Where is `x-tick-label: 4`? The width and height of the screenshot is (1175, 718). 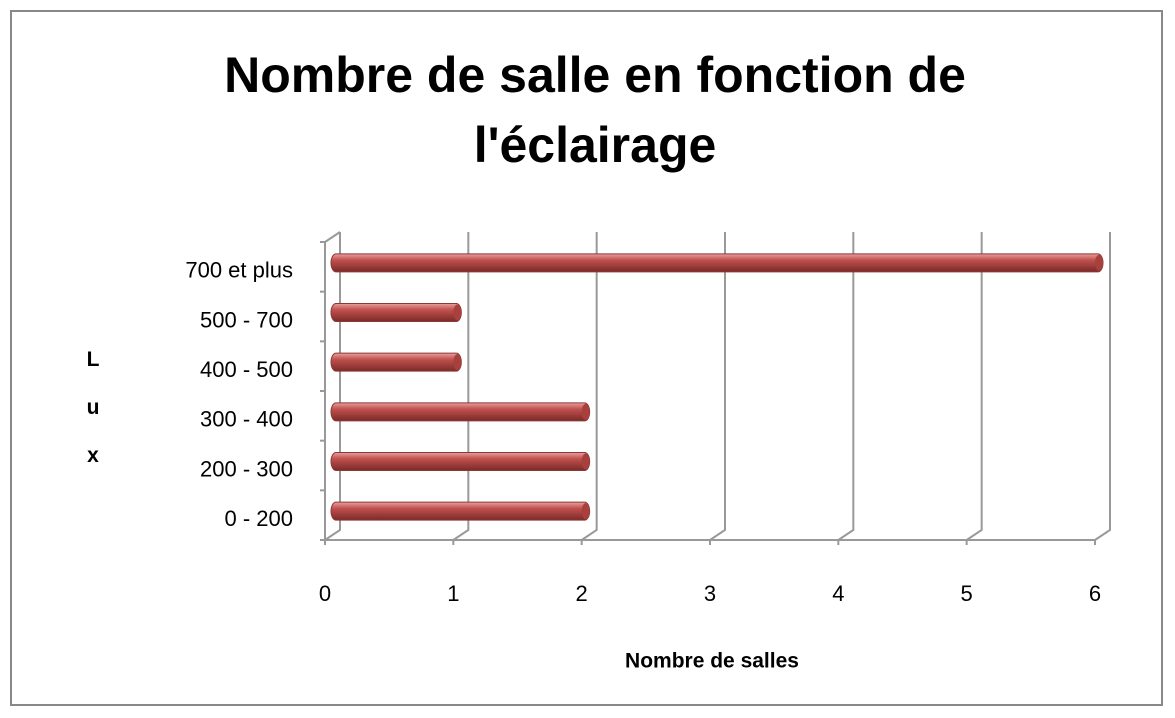 x-tick-label: 4 is located at coordinates (838, 593).